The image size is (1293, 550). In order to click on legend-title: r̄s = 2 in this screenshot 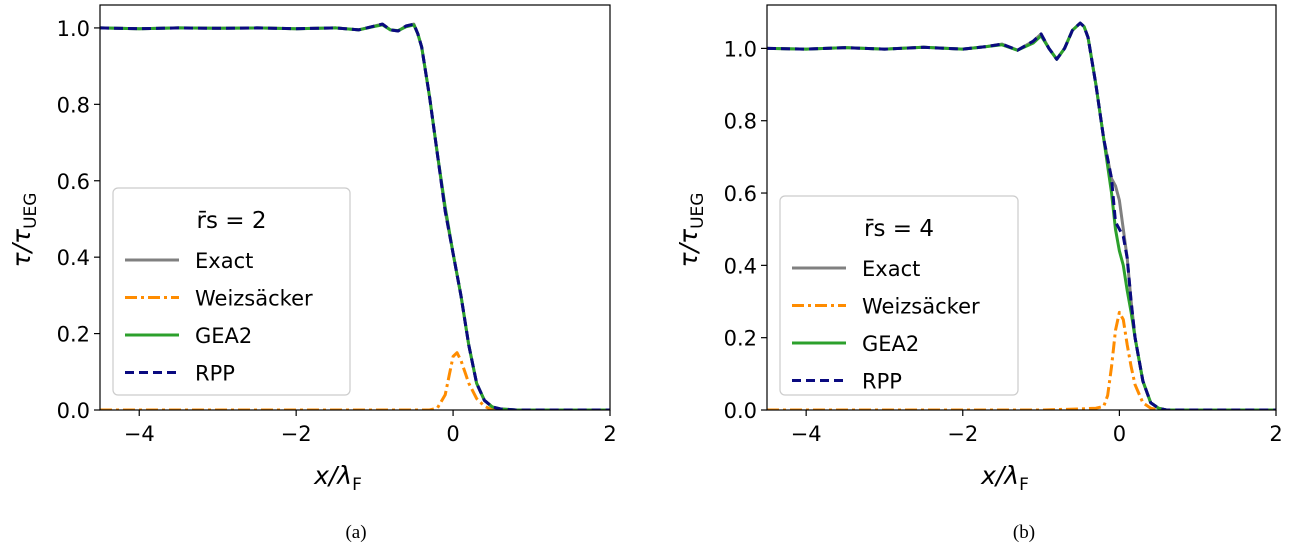, I will do `click(232, 221)`.